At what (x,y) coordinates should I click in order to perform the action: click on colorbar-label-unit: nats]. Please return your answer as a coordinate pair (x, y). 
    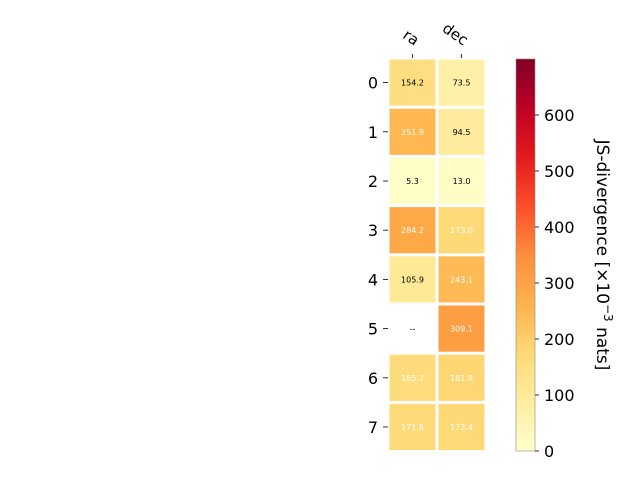
    Looking at the image, I should click on (602, 346).